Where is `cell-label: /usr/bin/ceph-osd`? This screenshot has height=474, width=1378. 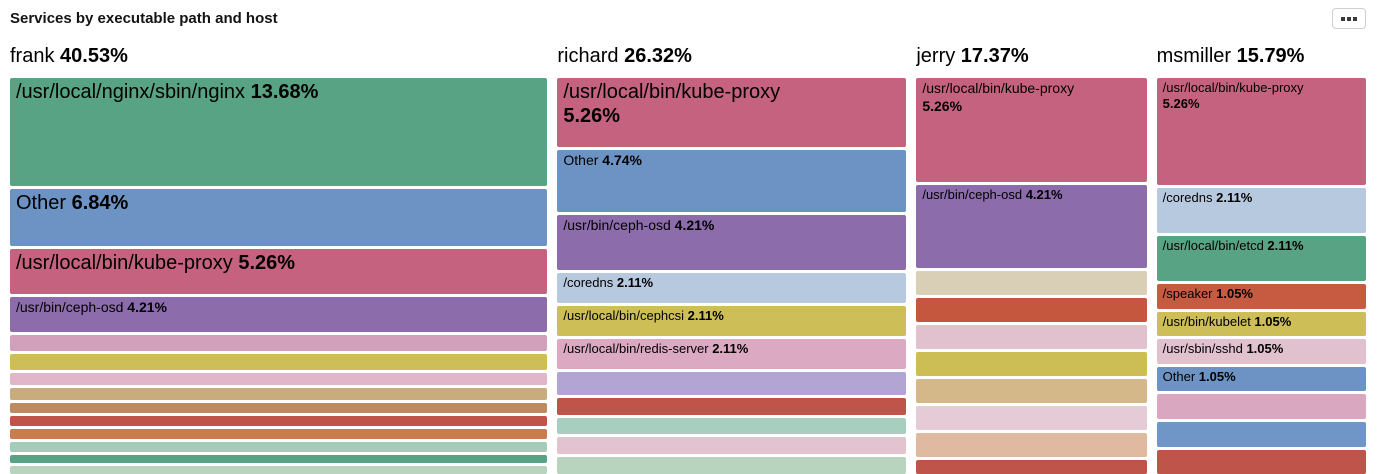
cell-label: /usr/bin/ceph-osd is located at coordinates (972, 194).